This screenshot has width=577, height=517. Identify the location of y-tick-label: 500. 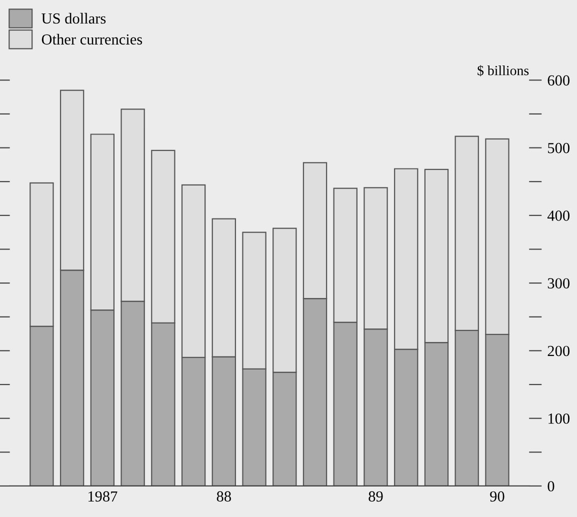
(559, 148).